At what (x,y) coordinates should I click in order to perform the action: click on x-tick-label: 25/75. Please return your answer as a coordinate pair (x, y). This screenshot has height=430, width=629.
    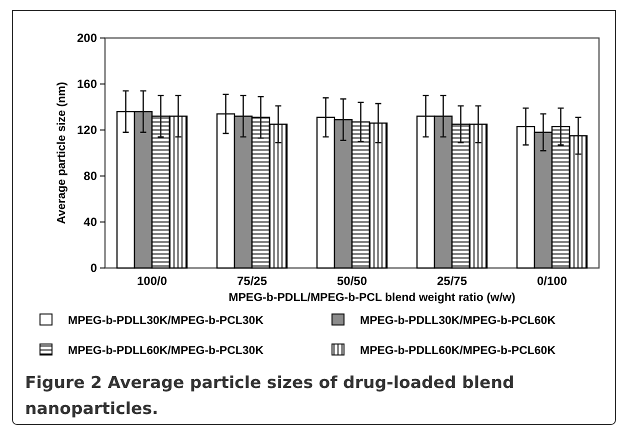
    Looking at the image, I should click on (452, 281).